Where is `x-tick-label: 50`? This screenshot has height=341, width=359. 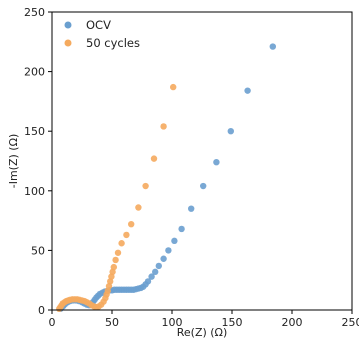 x-tick-label: 50 is located at coordinates (112, 322).